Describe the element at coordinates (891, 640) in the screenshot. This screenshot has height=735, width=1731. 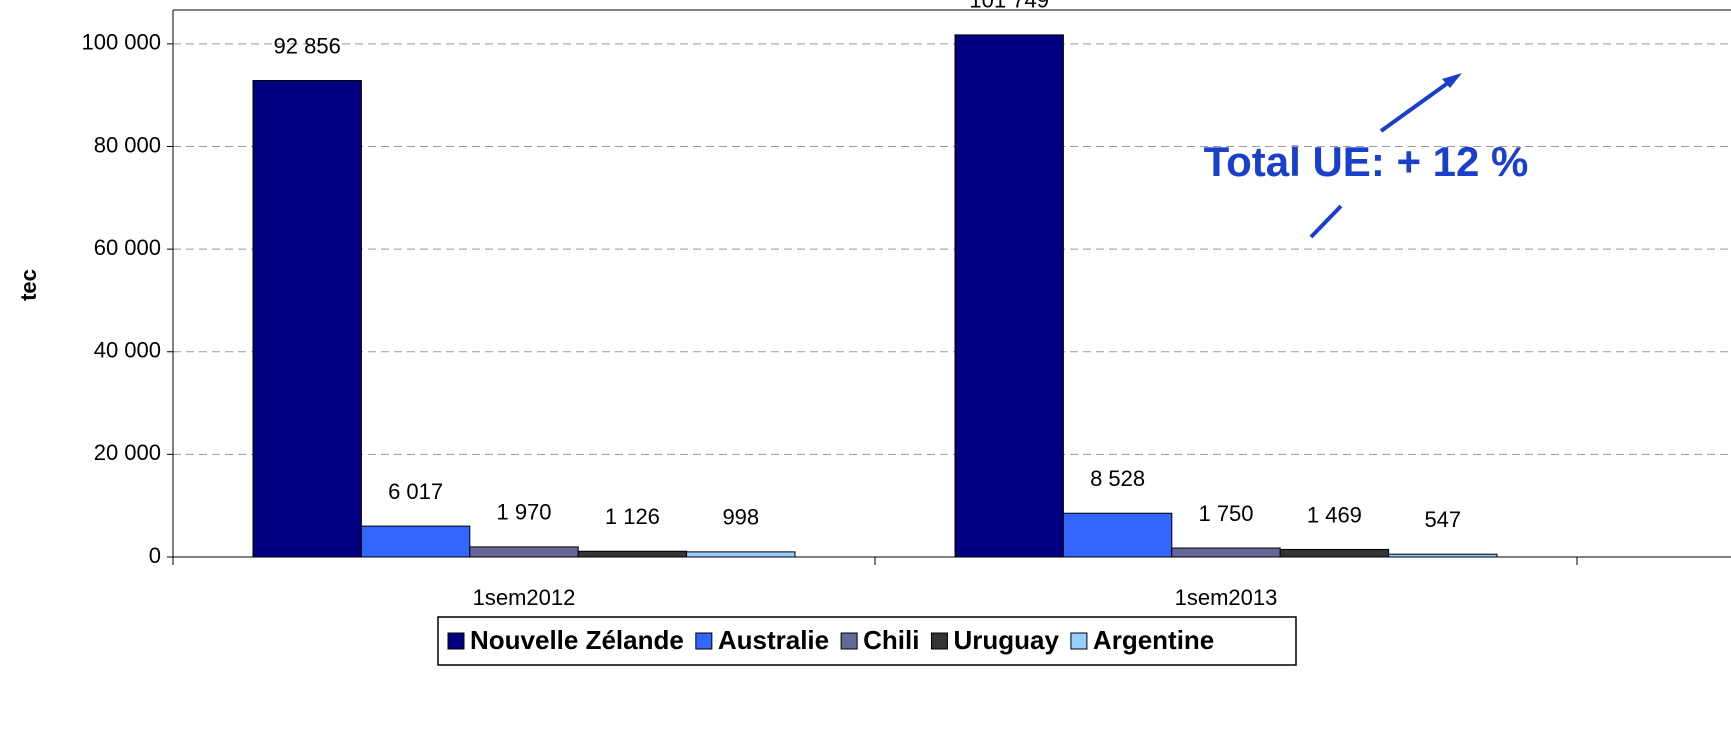
I see `legend-label: Chili` at that location.